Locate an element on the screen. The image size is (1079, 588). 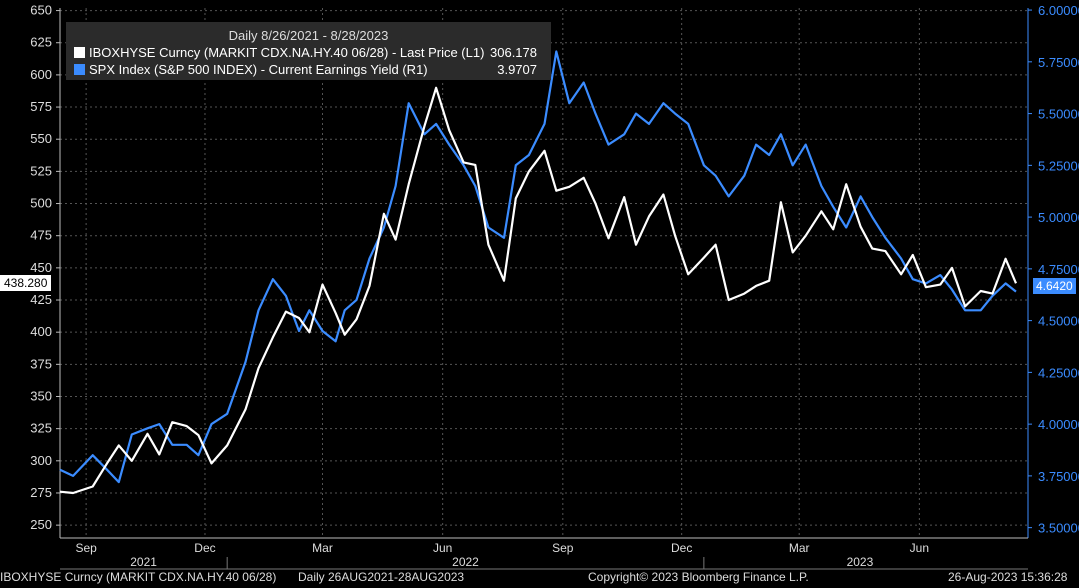
left-tick-label: 525 is located at coordinates (41, 170).